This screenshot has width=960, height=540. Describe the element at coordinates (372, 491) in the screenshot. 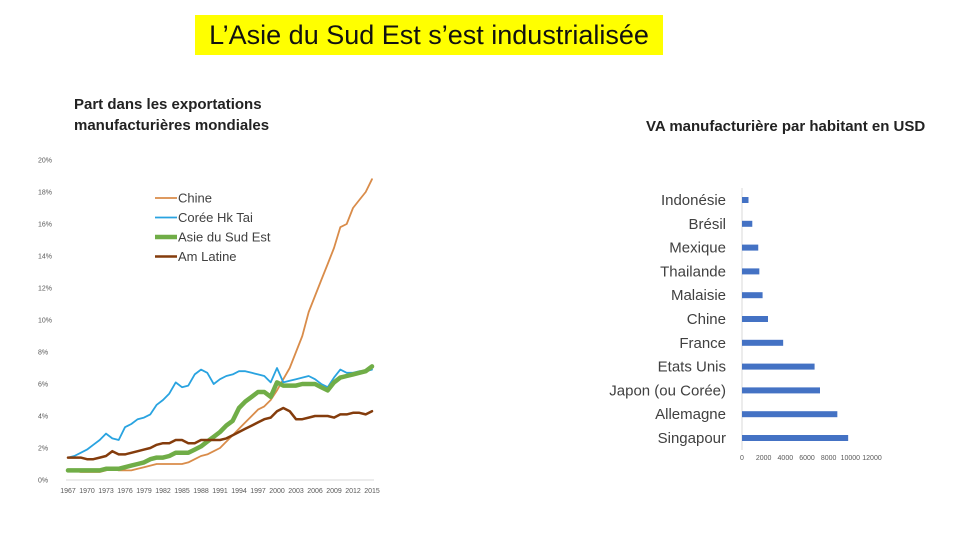

I see `x-tick-label: 2015` at that location.